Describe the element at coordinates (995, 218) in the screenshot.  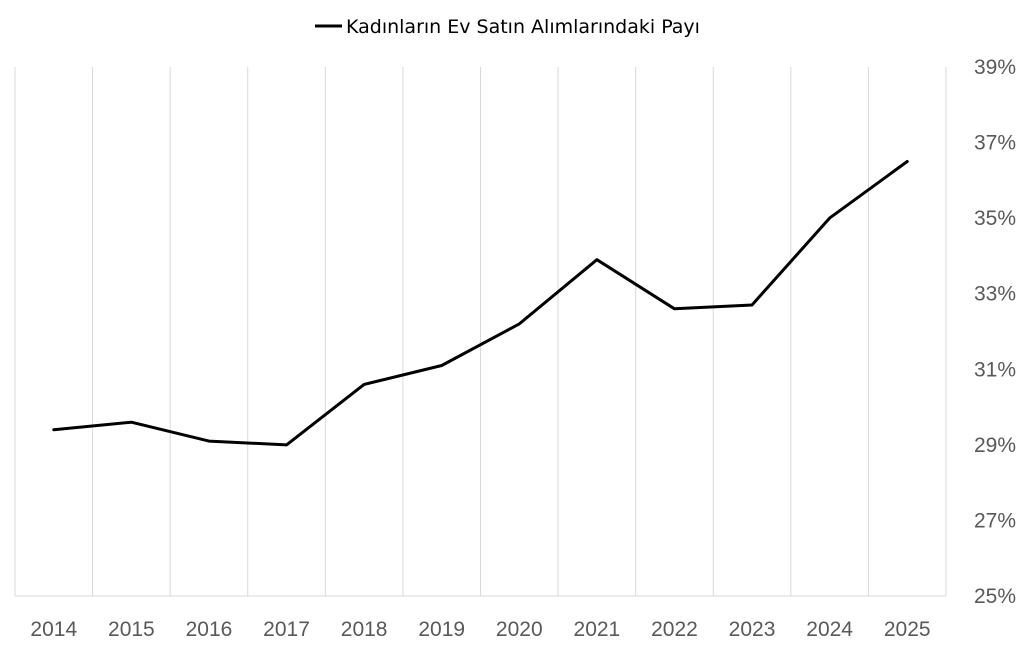
I see `y-tick-label: 35%` at that location.